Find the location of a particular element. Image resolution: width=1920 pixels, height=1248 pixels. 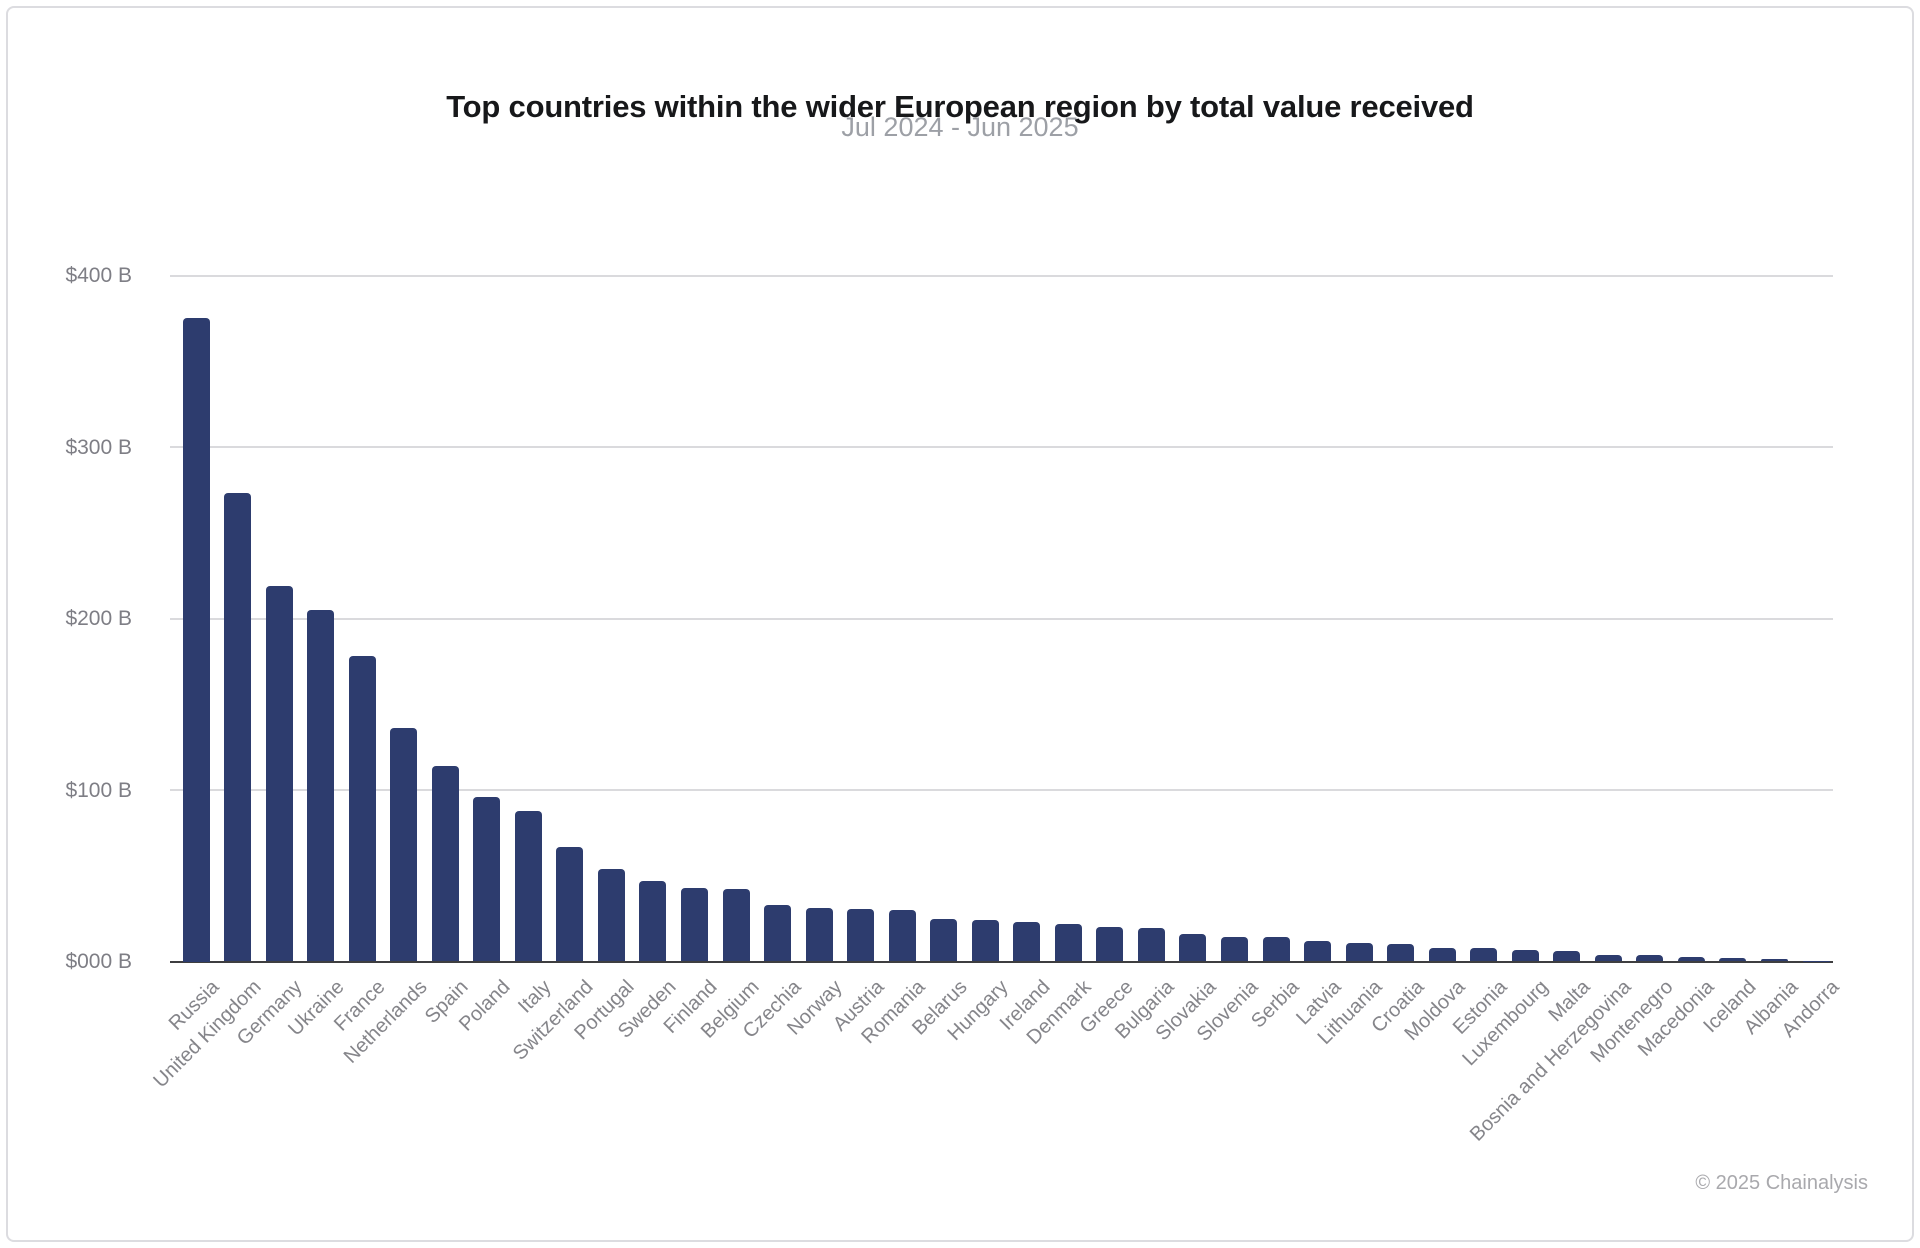

y-tick-label-300: $300 B is located at coordinates (98, 447).